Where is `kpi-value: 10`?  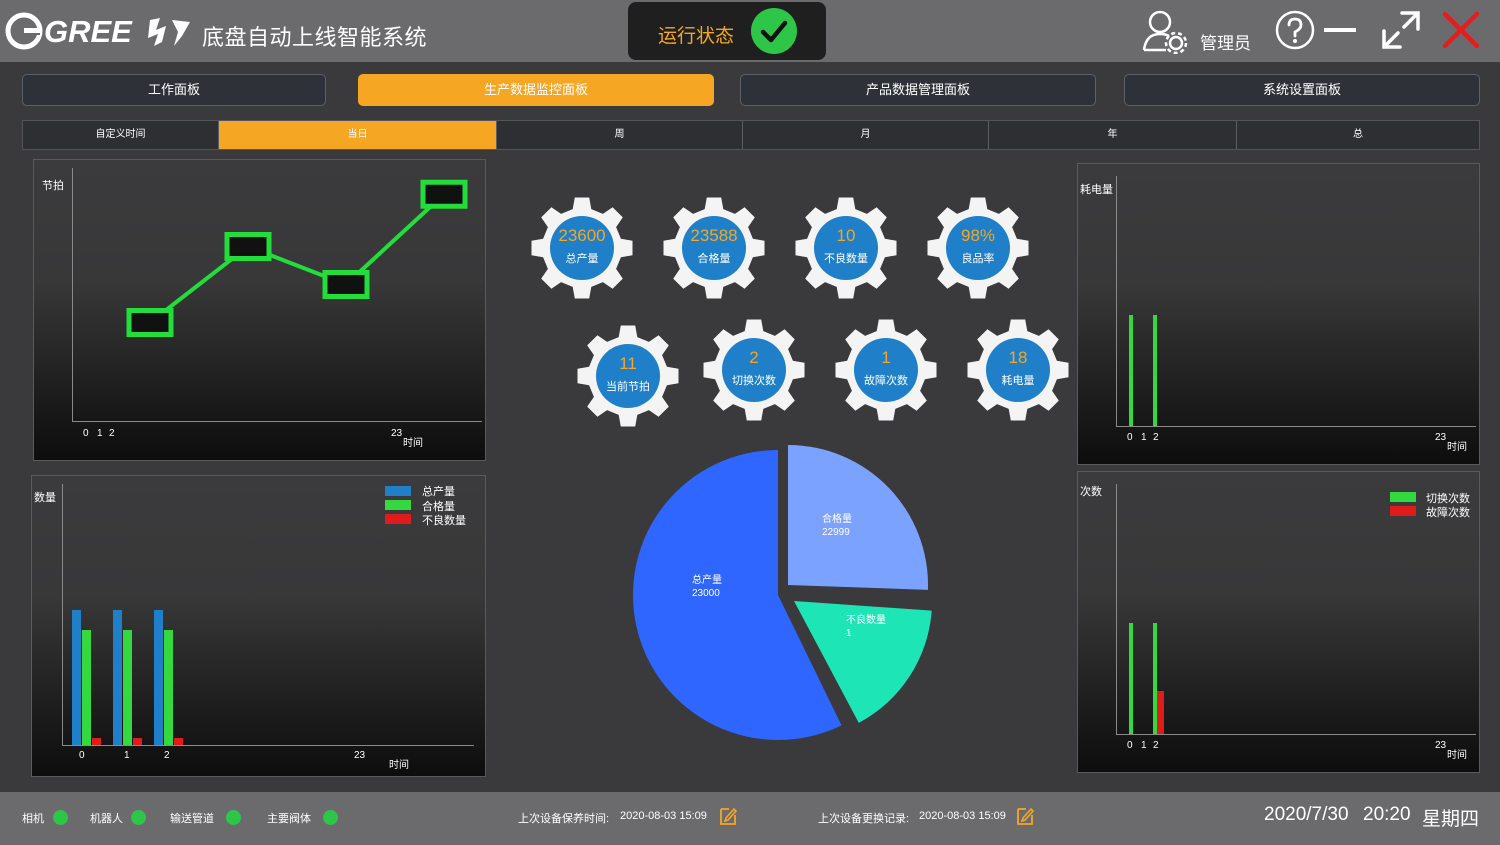 kpi-value: 10 is located at coordinates (846, 235).